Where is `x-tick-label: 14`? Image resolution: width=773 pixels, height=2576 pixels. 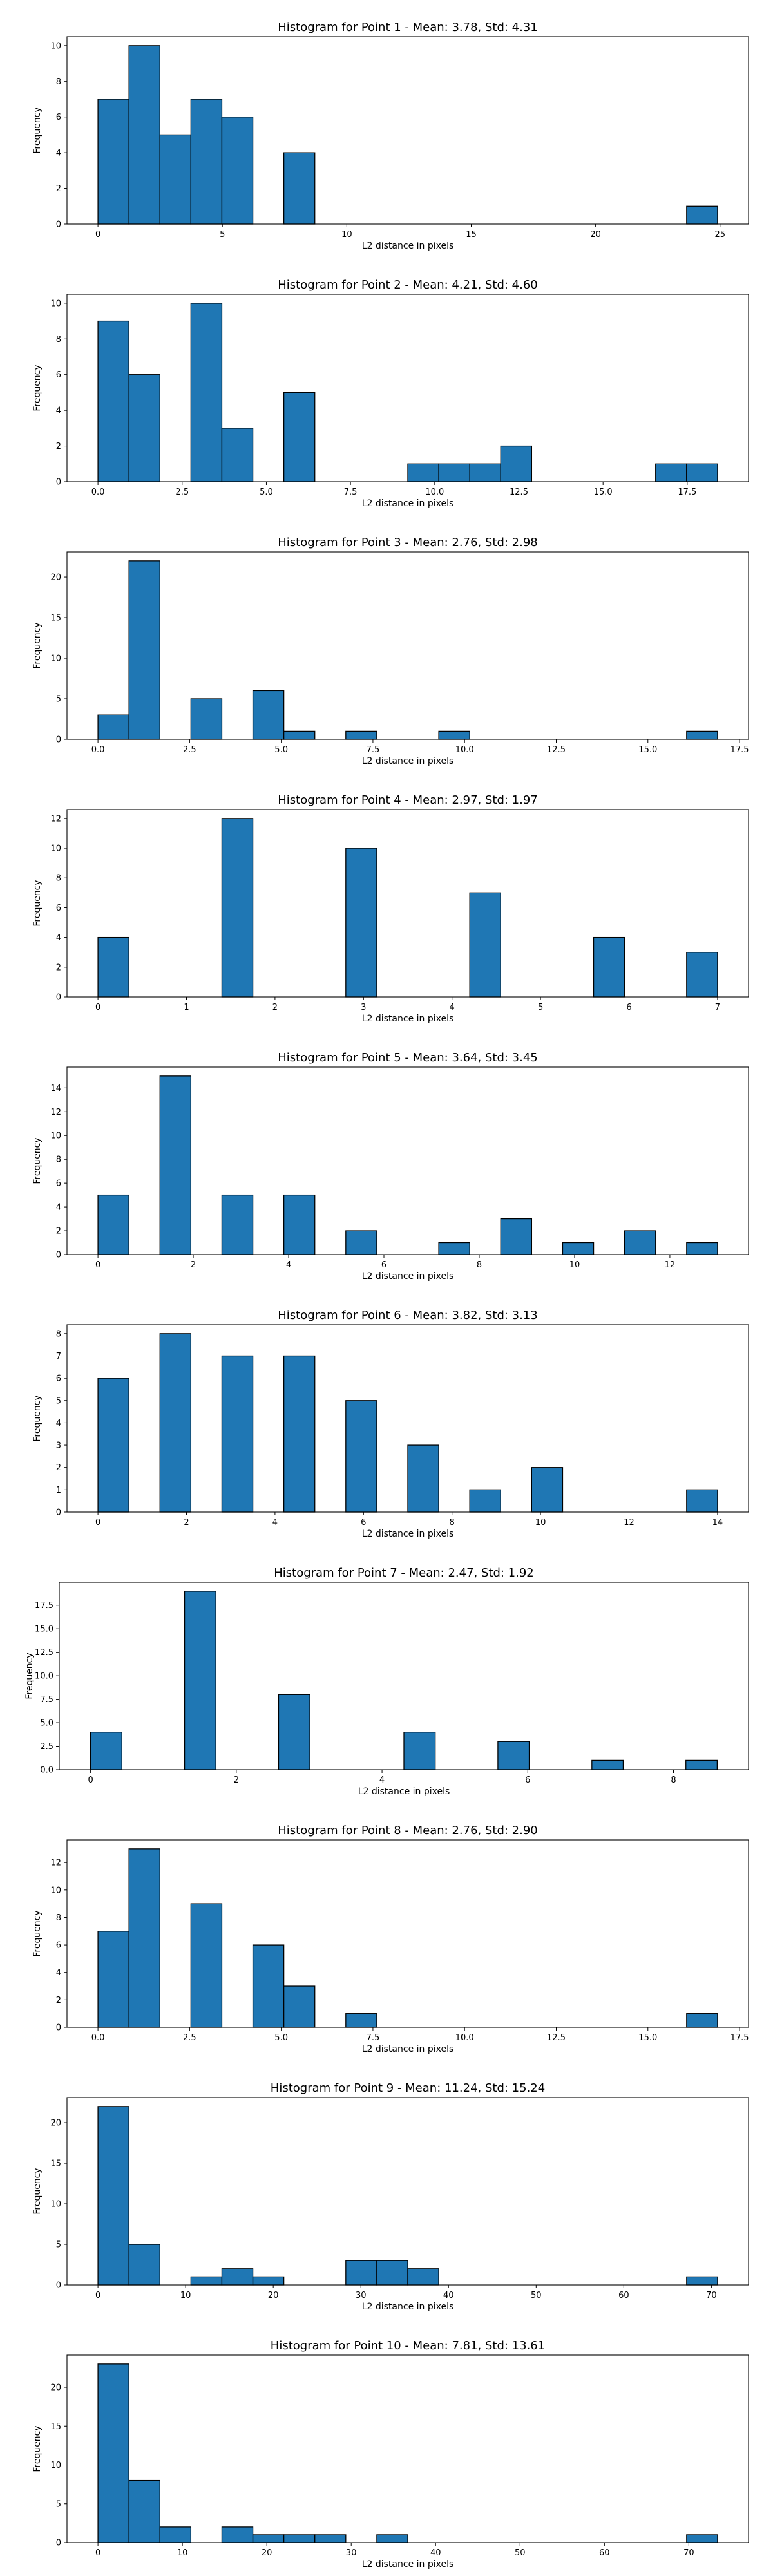 x-tick-label: 14 is located at coordinates (718, 1523).